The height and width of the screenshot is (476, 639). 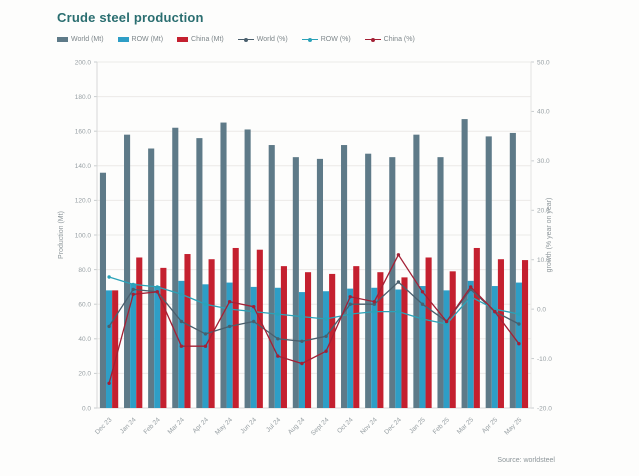 What do you see at coordinates (200, 39) in the screenshot?
I see `legend-item-china-mt: China (Mt)` at bounding box center [200, 39].